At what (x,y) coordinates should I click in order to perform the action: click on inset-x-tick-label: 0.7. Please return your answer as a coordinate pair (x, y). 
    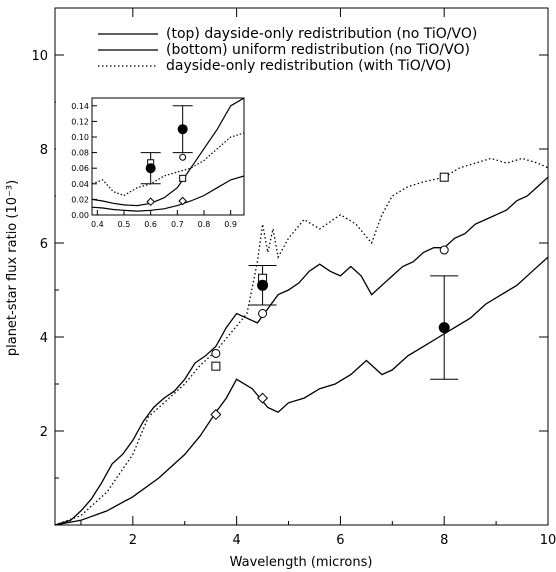
    Looking at the image, I should click on (177, 224).